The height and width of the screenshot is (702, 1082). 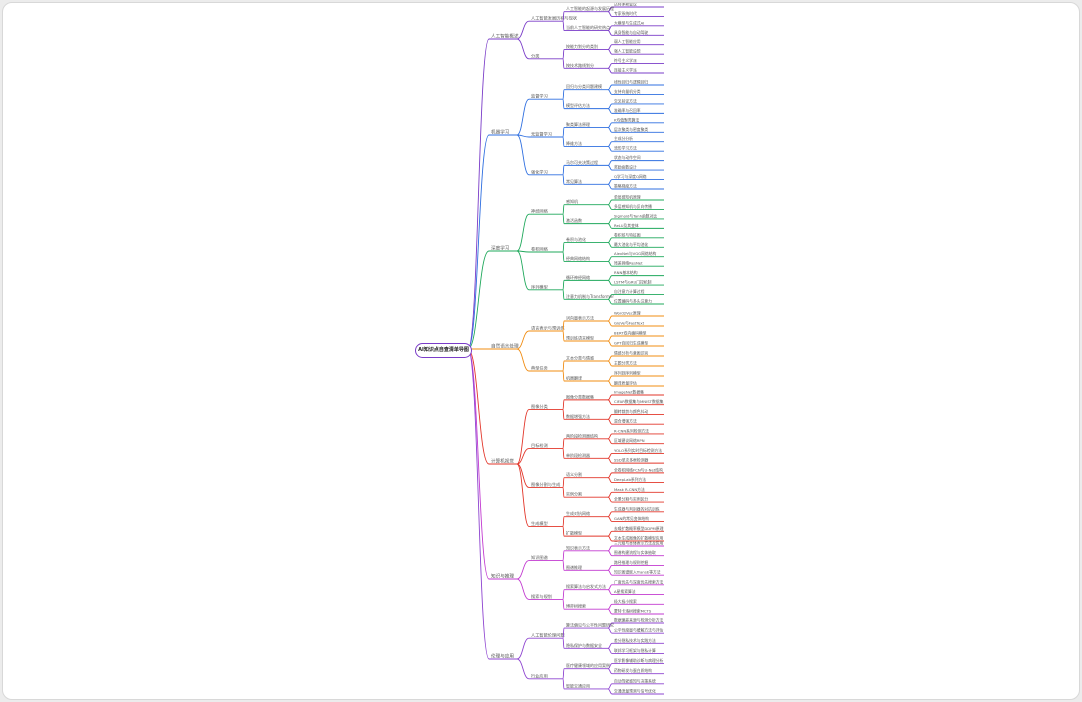 What do you see at coordinates (627, 234) in the screenshot?
I see `leaf-node-label: 卷积核与特征图` at bounding box center [627, 234].